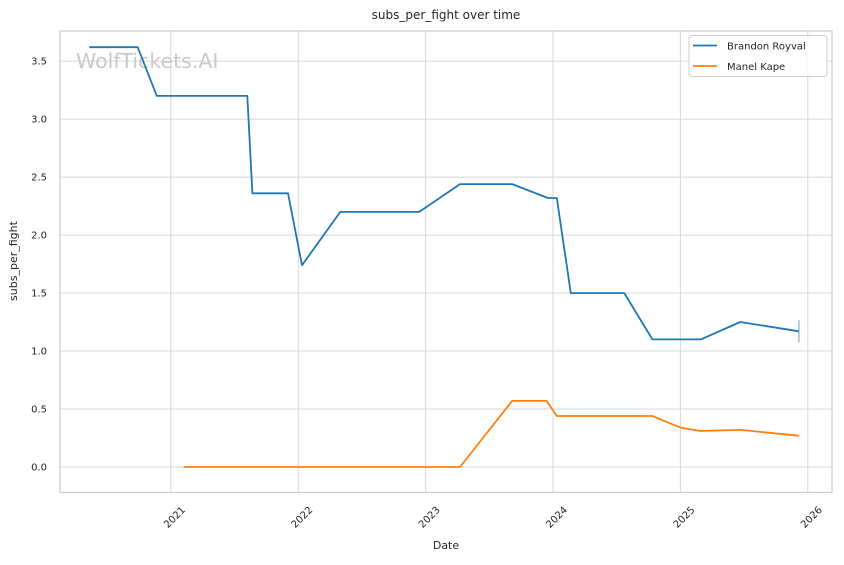  I want to click on chart-title: subs_per_fight over time, so click(446, 15).